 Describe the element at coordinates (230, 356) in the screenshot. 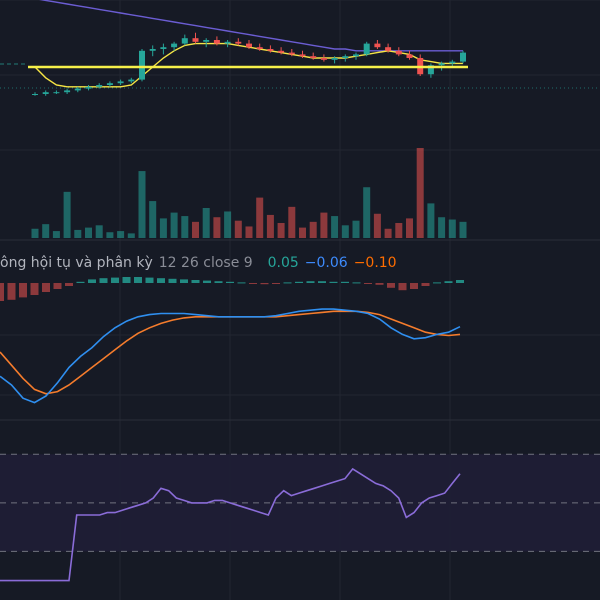

I see `macd-line` at that location.